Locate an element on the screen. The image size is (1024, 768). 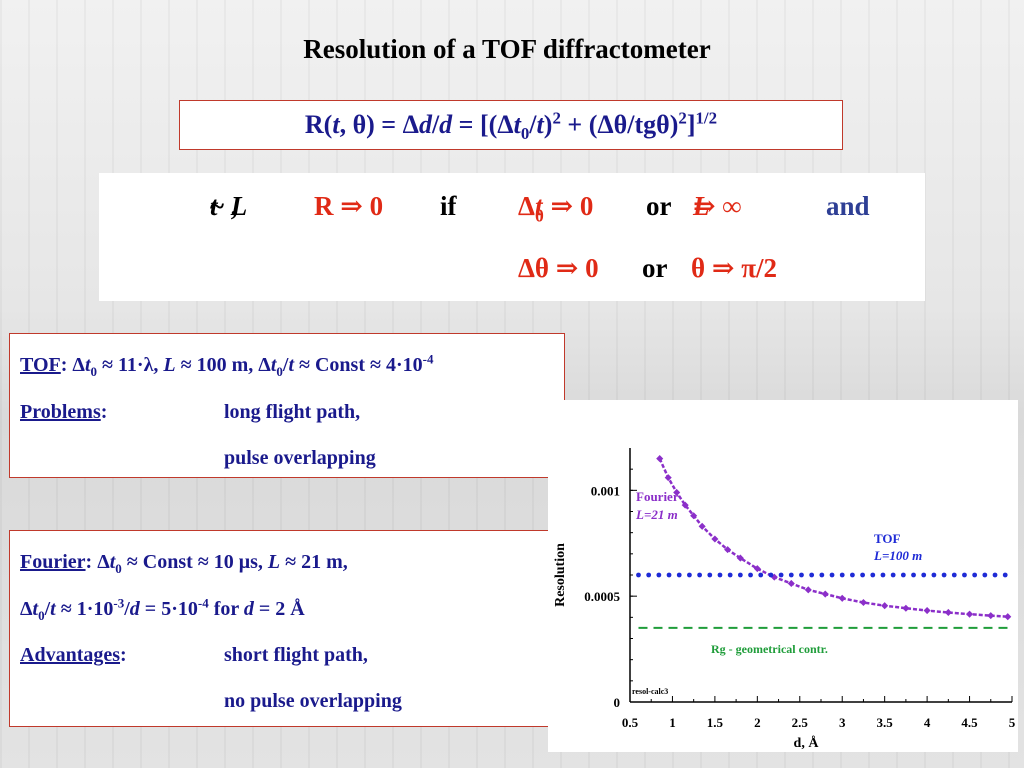
advantages-label: Advantages: is located at coordinates (73, 655).